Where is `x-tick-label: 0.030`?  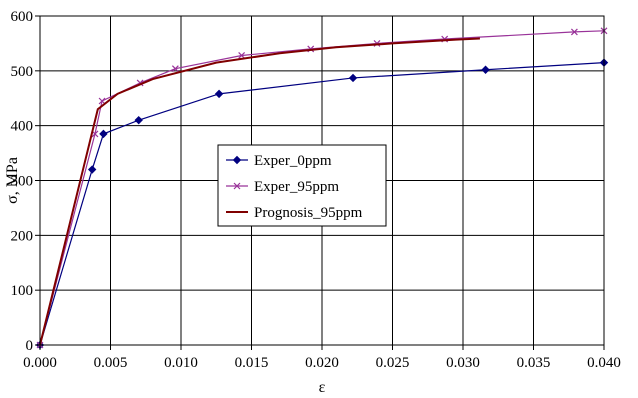
x-tick-label: 0.030 is located at coordinates (463, 363).